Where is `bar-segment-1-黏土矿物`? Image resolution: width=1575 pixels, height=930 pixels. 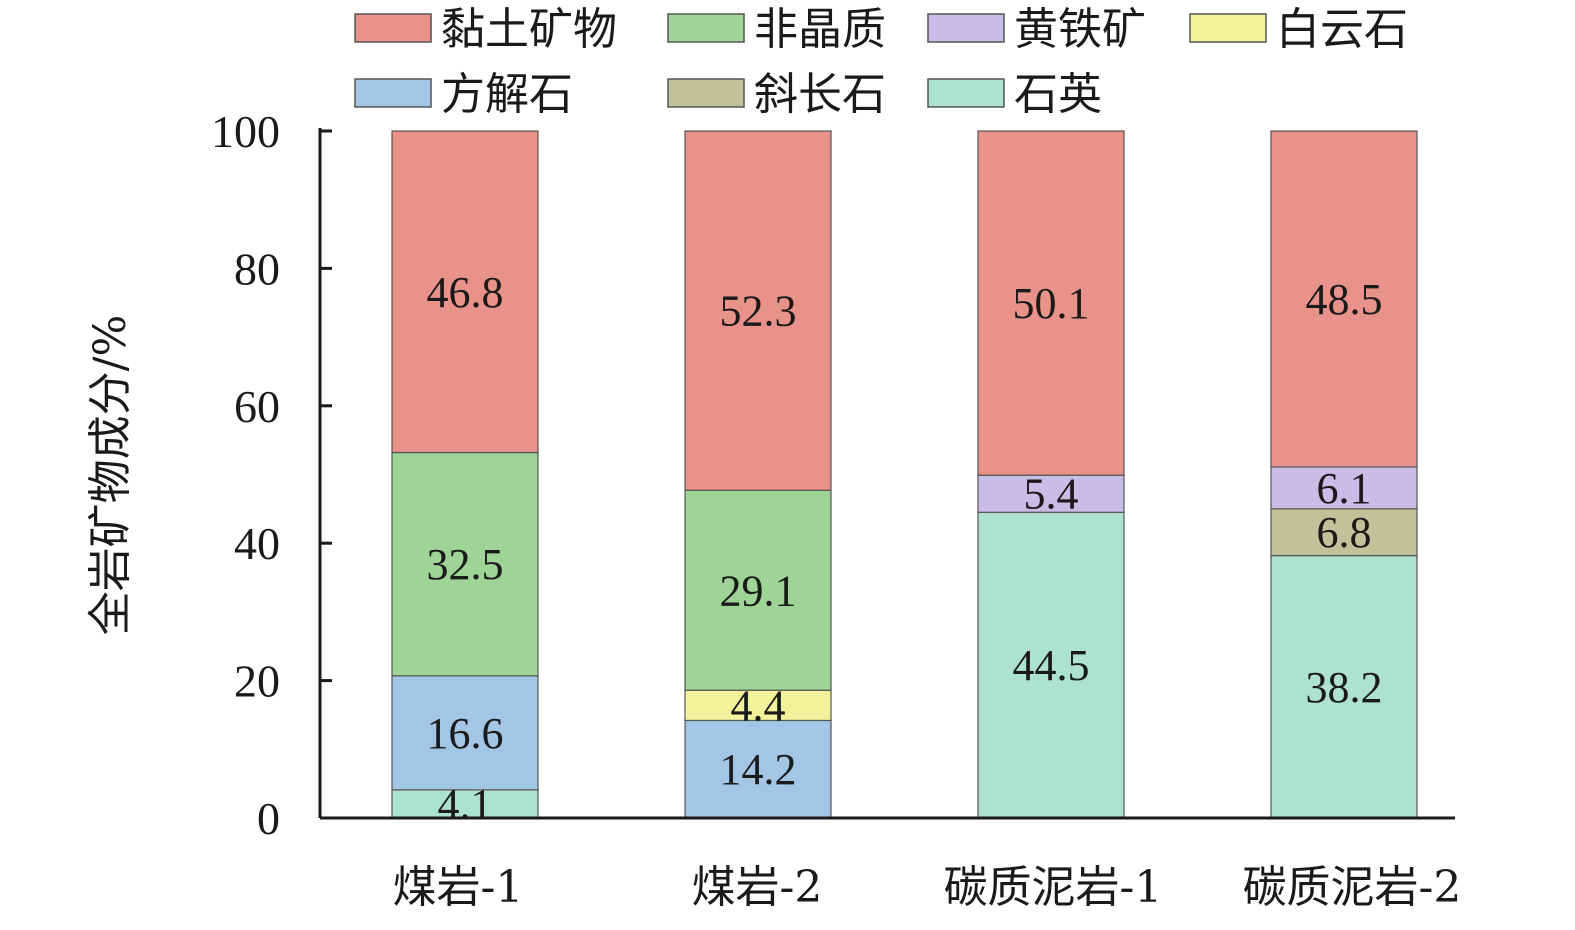
bar-segment-1-黏土矿物 is located at coordinates (758, 310).